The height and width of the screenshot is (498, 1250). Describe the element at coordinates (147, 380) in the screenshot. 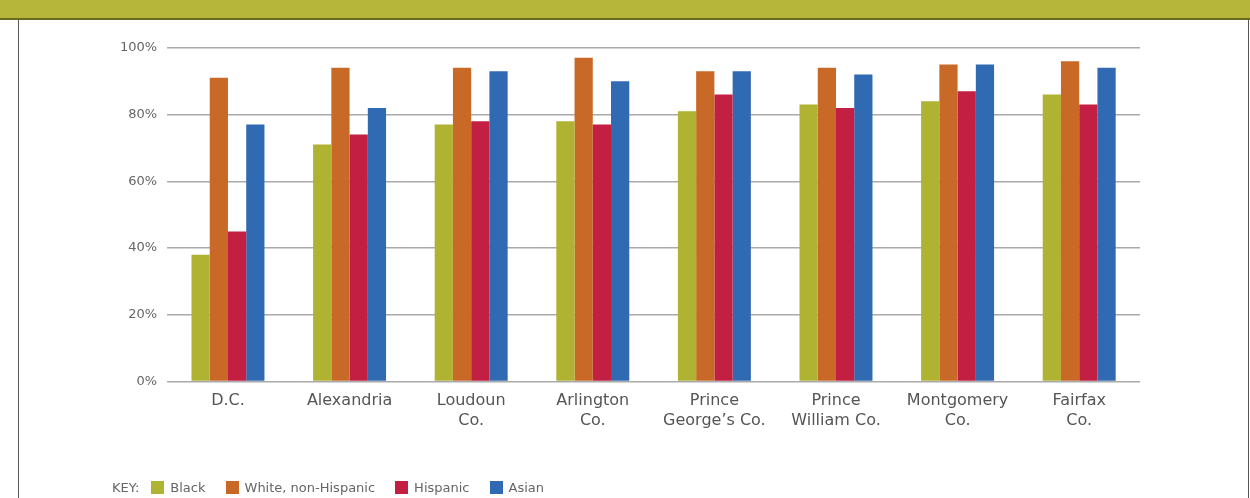

I see `y-tick-label: 0%` at that location.